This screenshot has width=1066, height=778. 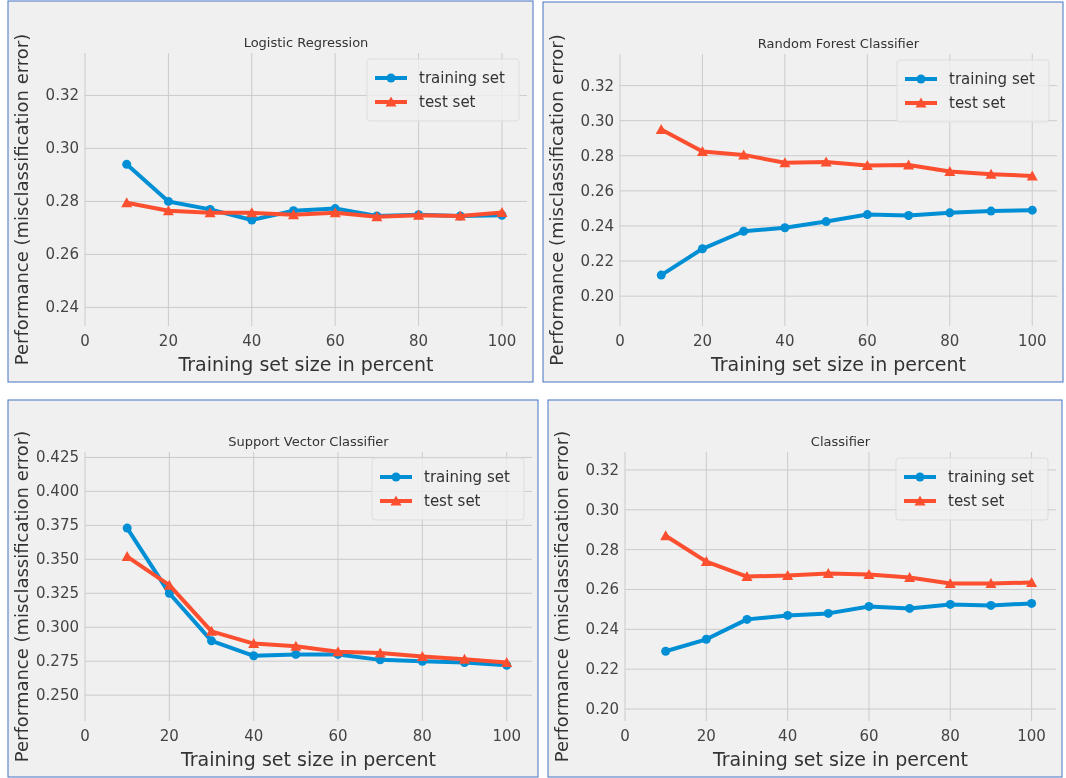 I want to click on y-tick-label: 0.26, so click(x=62, y=254).